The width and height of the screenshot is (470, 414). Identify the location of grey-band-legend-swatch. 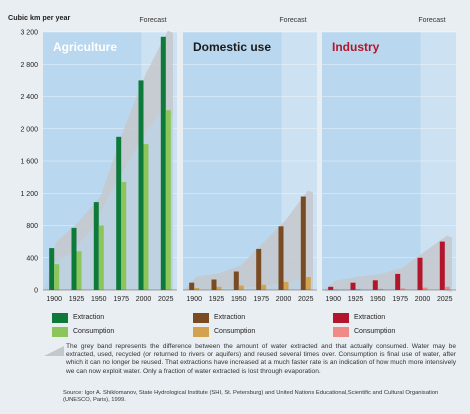
(54, 351).